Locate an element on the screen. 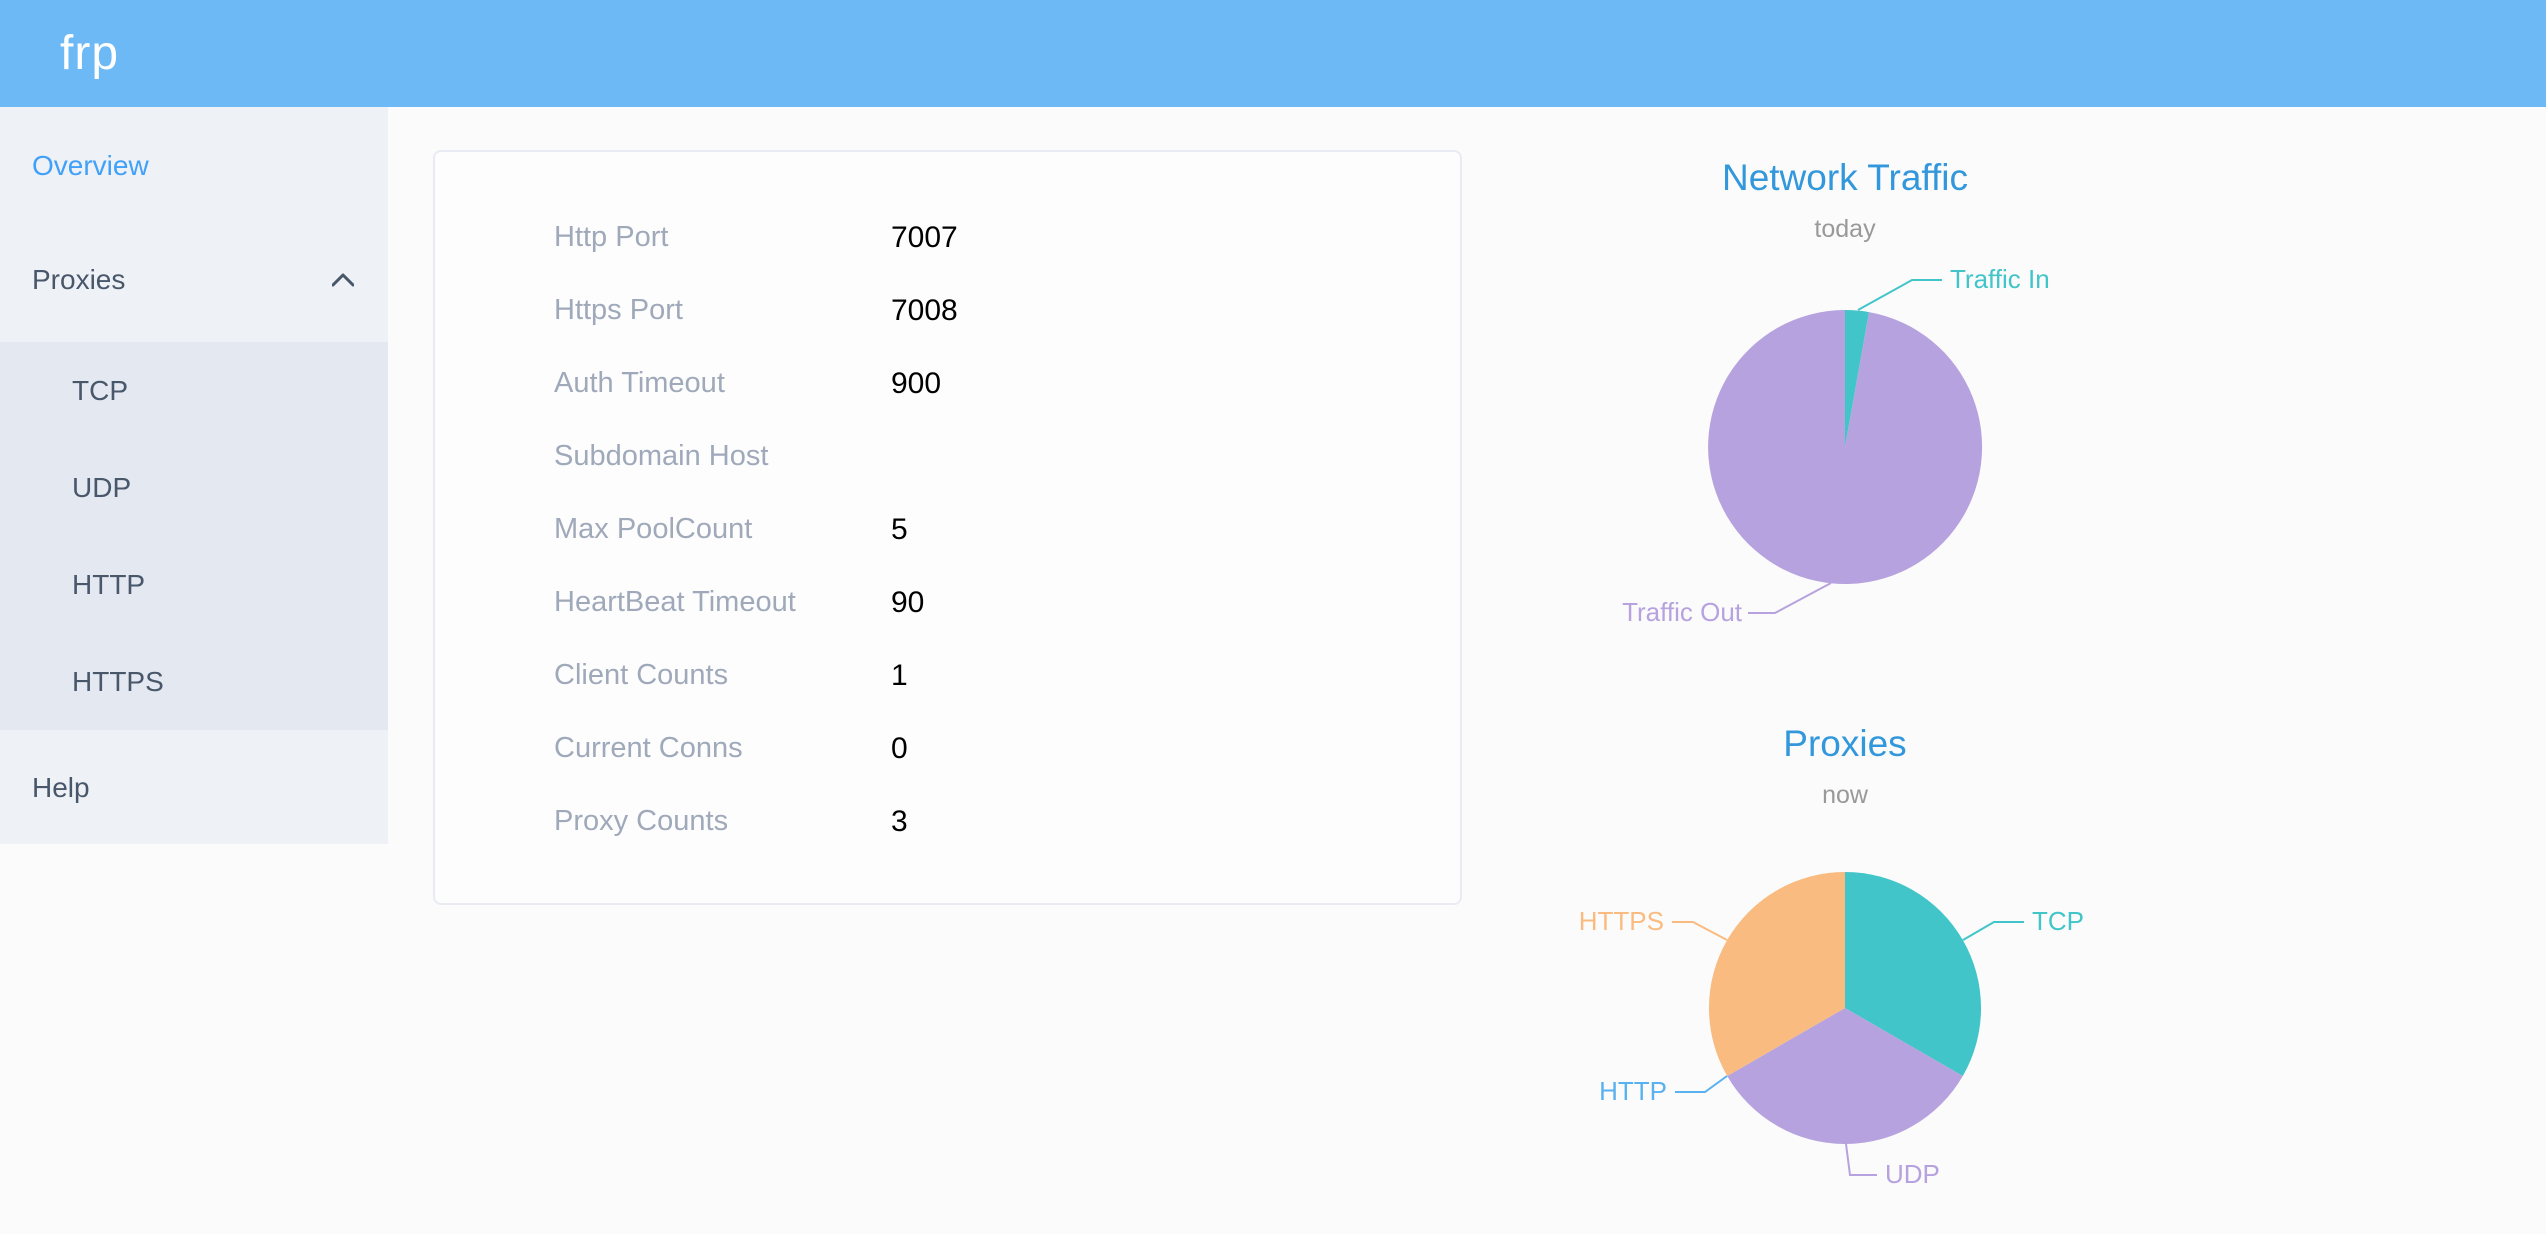  sidebar-item-http: HTTP is located at coordinates (194, 584).